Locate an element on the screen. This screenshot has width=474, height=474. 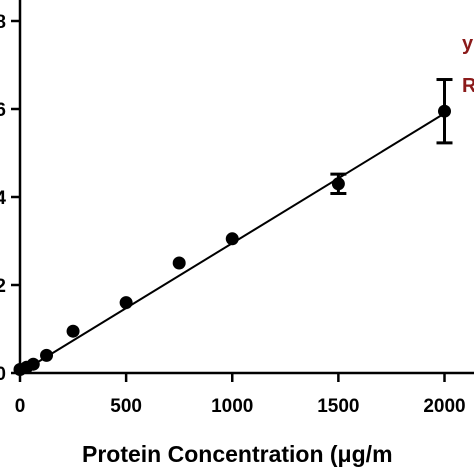
y-tick-label-4: 4 is located at coordinates (3, 198).